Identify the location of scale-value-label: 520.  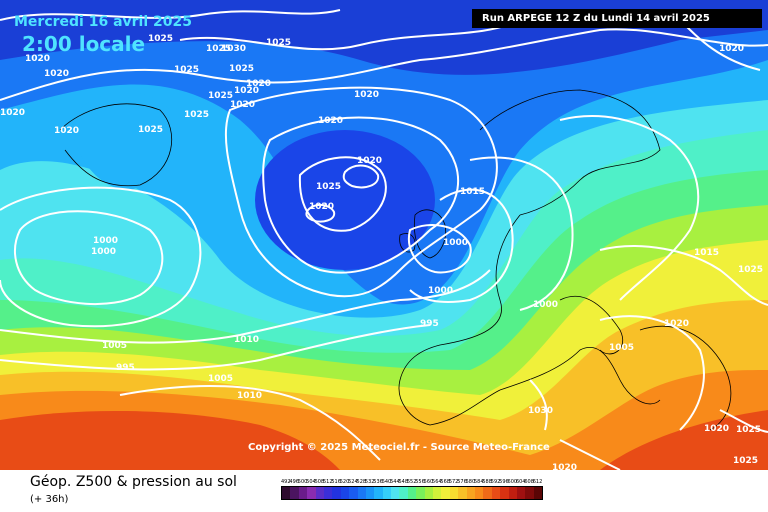
(344, 482).